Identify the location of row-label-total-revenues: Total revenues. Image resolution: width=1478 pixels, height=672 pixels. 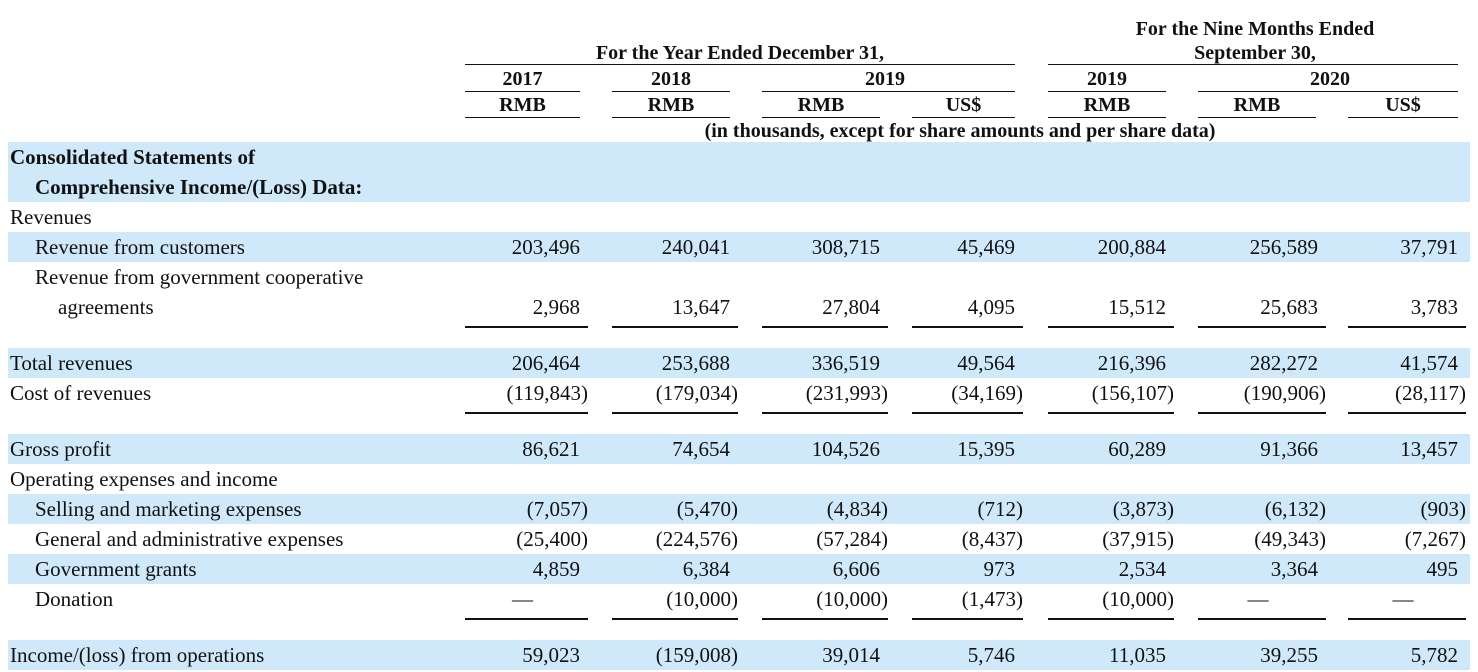
(71, 363).